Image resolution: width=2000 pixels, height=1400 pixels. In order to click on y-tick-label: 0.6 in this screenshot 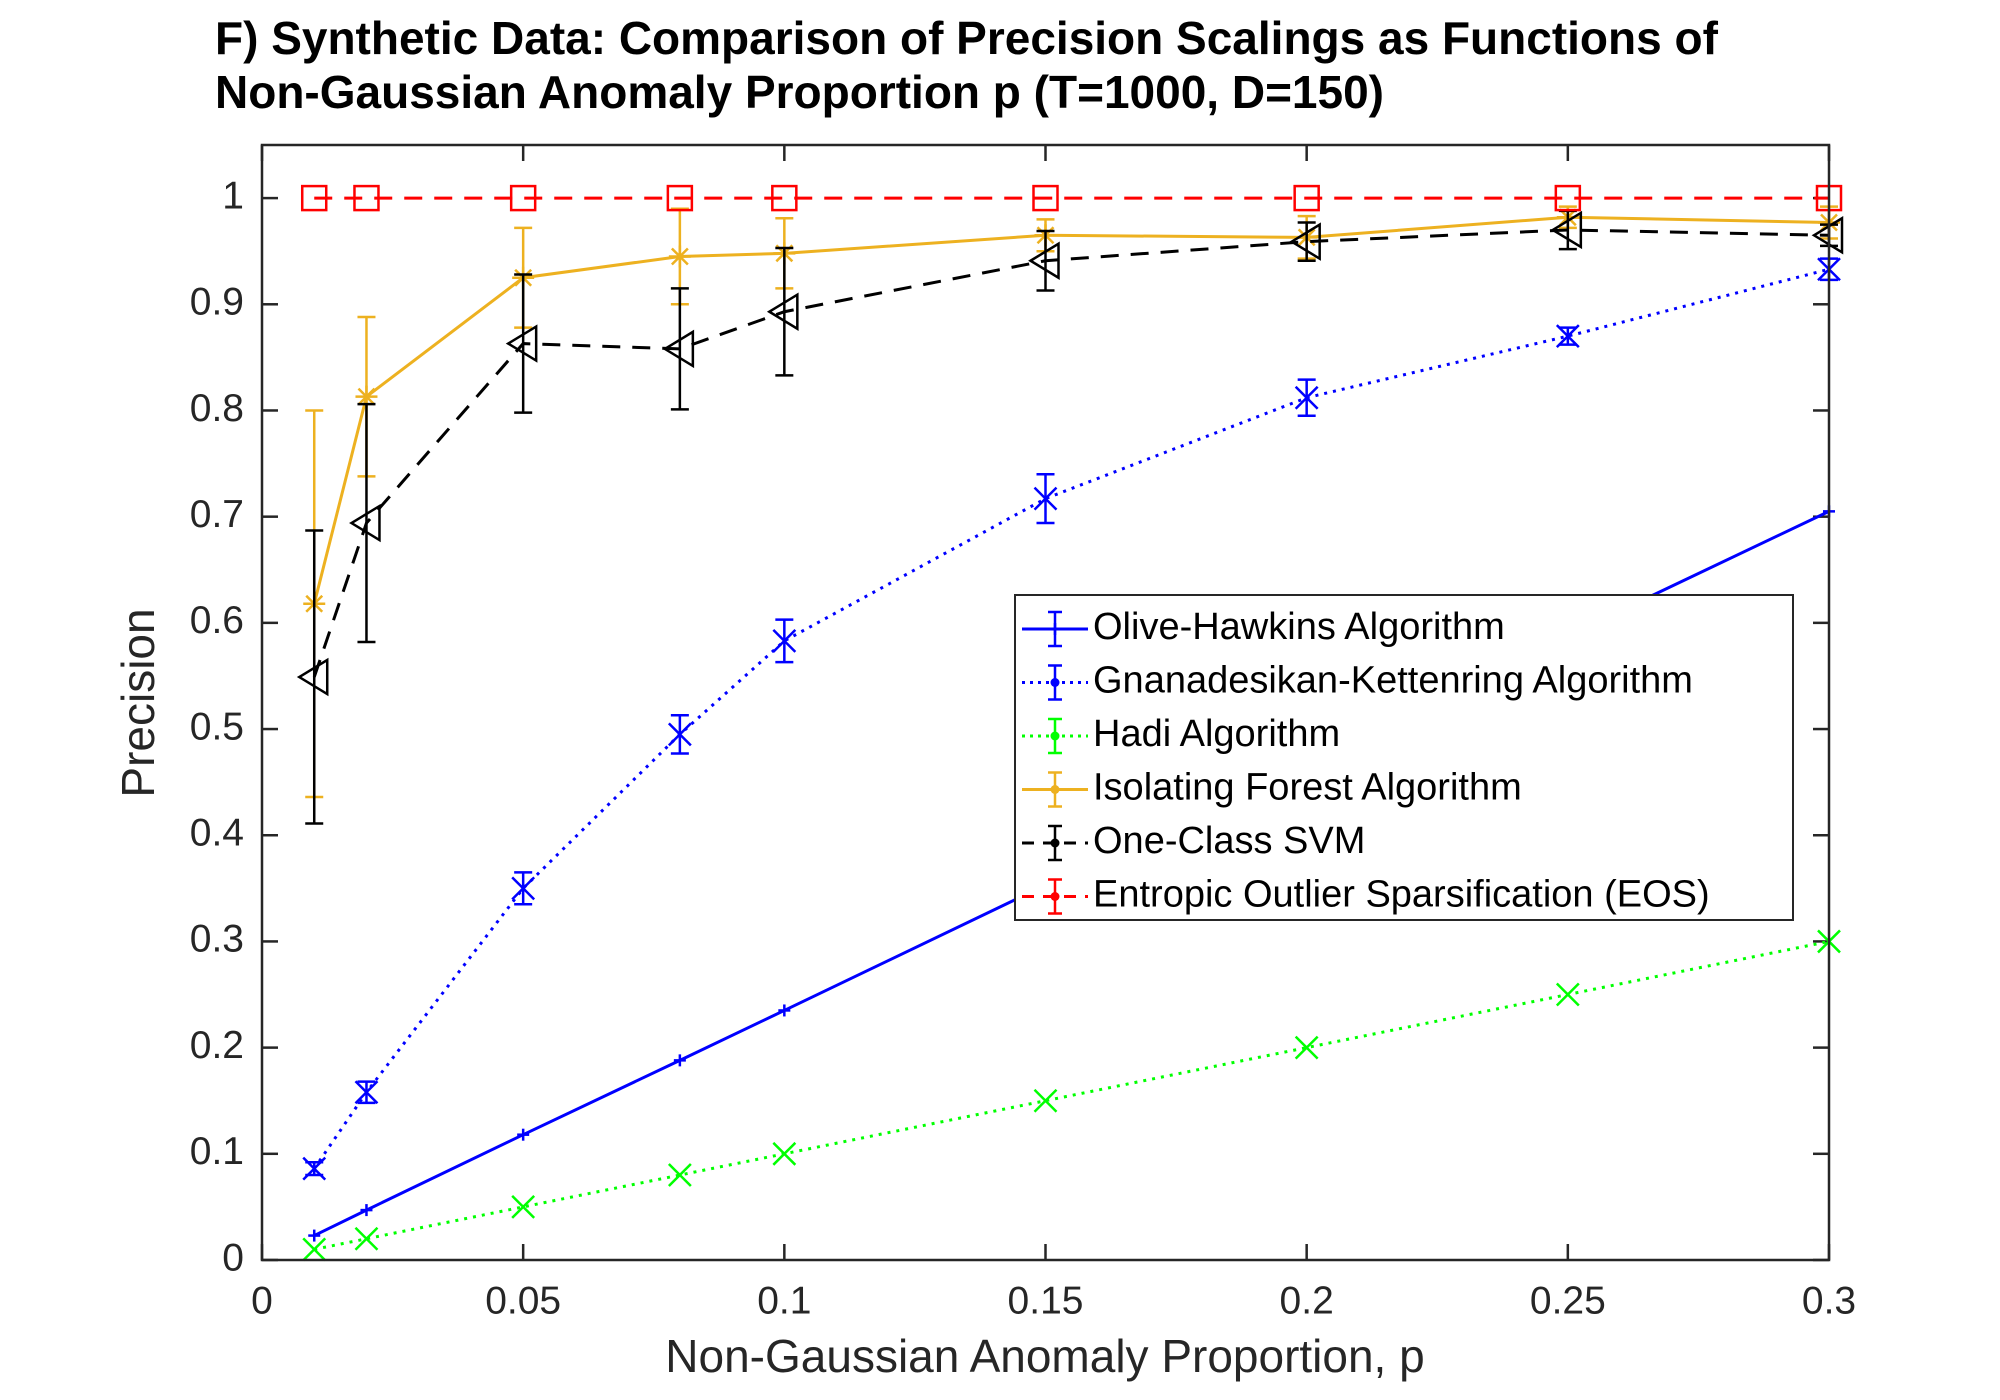, I will do `click(217, 620)`.